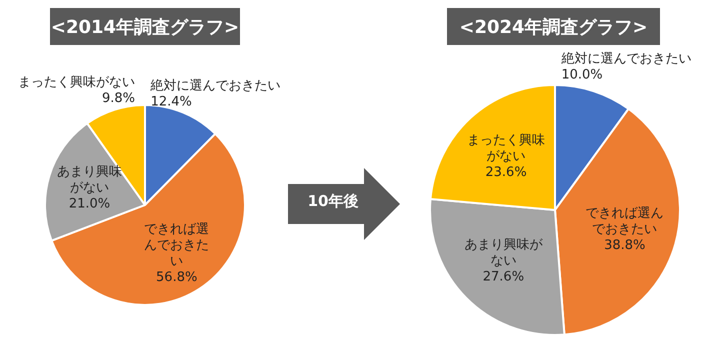  What do you see at coordinates (625, 246) in the screenshot?
I see `data-label: 38.8%` at bounding box center [625, 246].